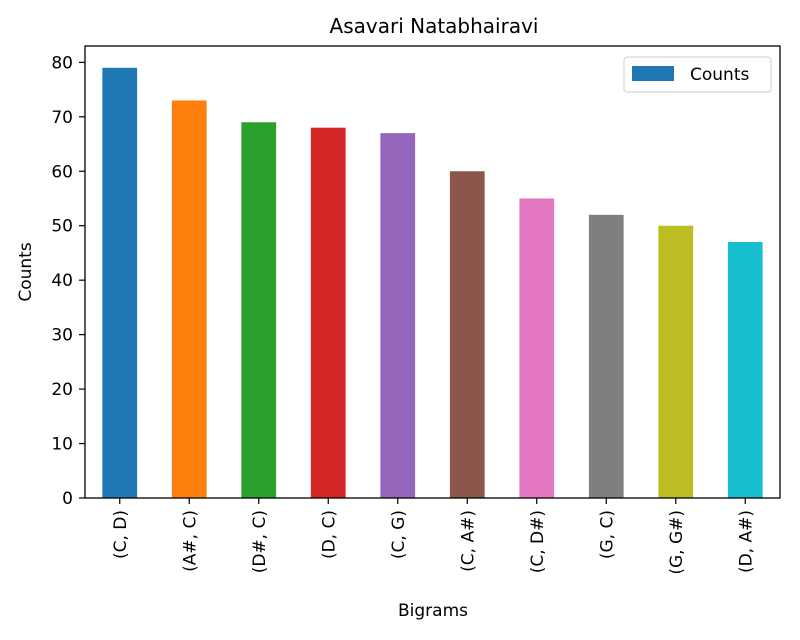 The image size is (800, 640). Describe the element at coordinates (62, 445) in the screenshot. I see `y-tick-label: 10` at that location.